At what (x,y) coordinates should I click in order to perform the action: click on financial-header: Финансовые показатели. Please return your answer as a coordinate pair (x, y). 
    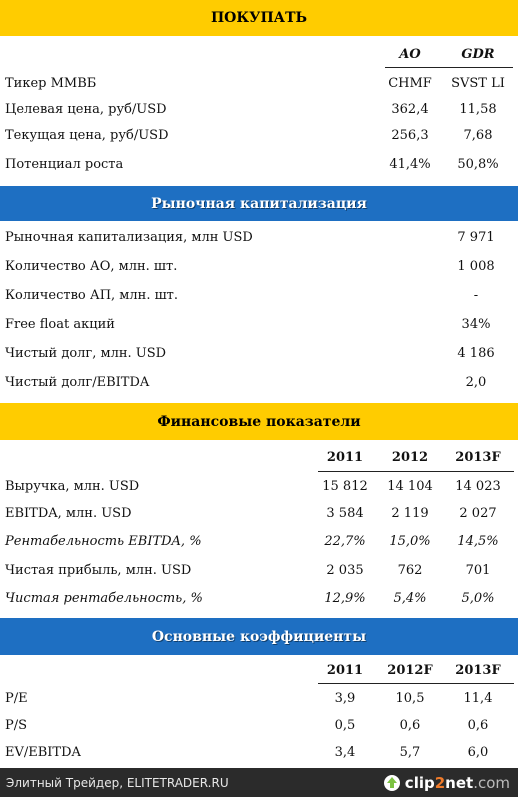
    Looking at the image, I should click on (259, 421).